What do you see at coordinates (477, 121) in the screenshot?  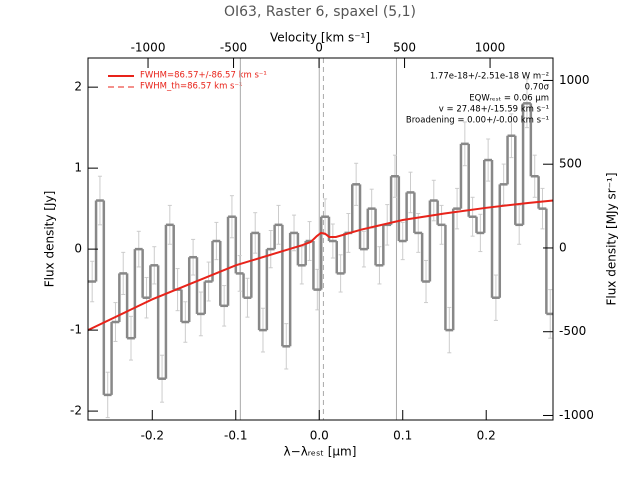 I see `annotation: Broadening = 0.00+/-0.00 km s⁻¹` at bounding box center [477, 121].